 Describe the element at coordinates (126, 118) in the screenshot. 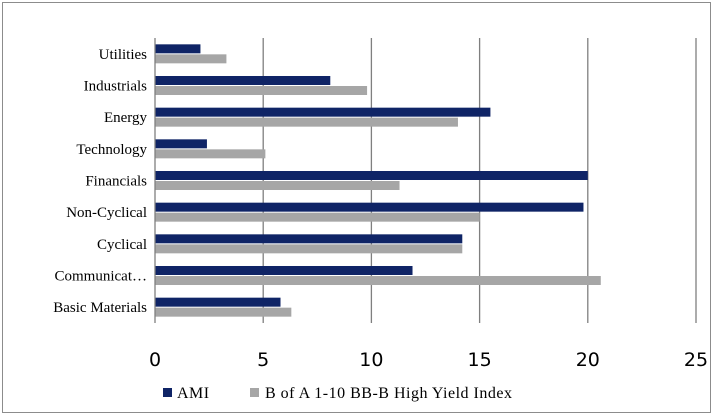

I see `category-label: Energy` at that location.